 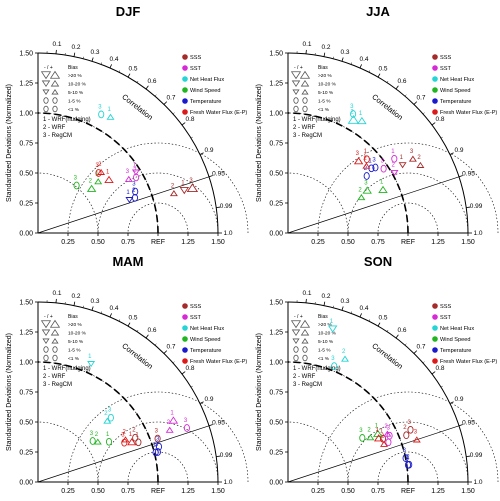 I want to click on corr-tick-label: 0.3, so click(x=94, y=301).